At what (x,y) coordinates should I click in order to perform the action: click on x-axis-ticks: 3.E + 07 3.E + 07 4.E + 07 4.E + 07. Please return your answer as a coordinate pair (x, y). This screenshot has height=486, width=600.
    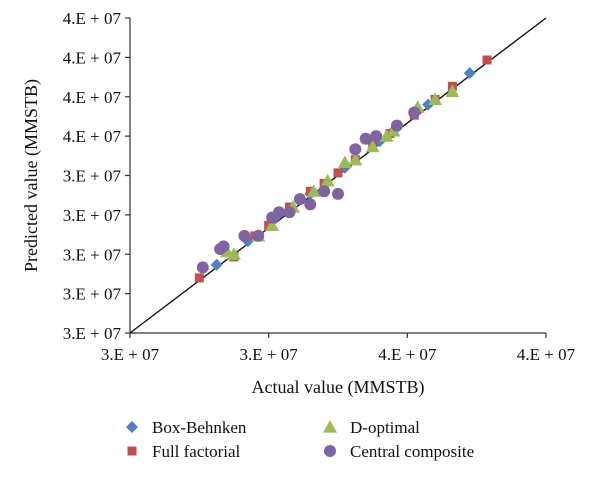
    Looking at the image, I should click on (338, 348).